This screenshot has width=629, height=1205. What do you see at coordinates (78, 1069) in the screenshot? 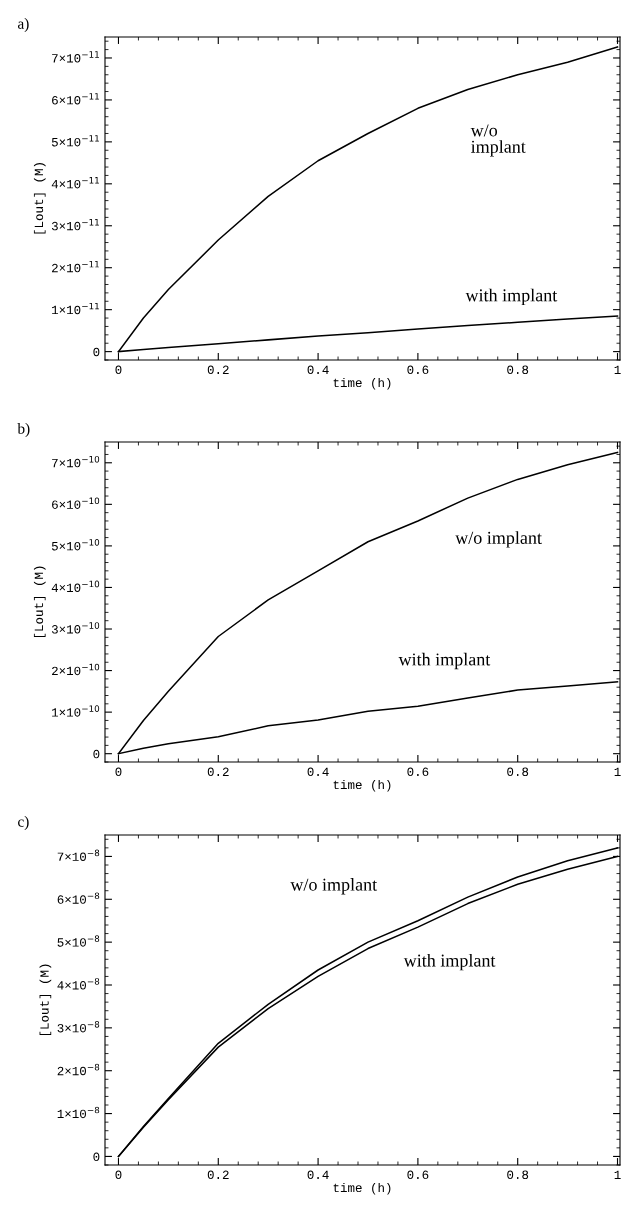
I see `y-tick-label: 2×10$^{−8}$` at bounding box center [78, 1069].